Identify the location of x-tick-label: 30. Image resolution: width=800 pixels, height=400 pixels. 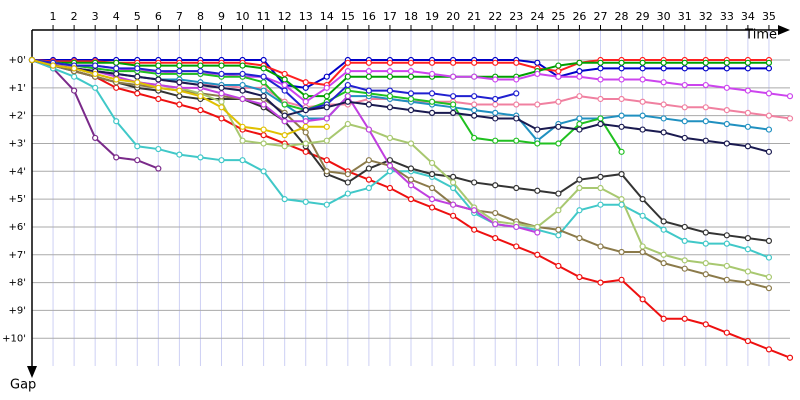
(664, 16).